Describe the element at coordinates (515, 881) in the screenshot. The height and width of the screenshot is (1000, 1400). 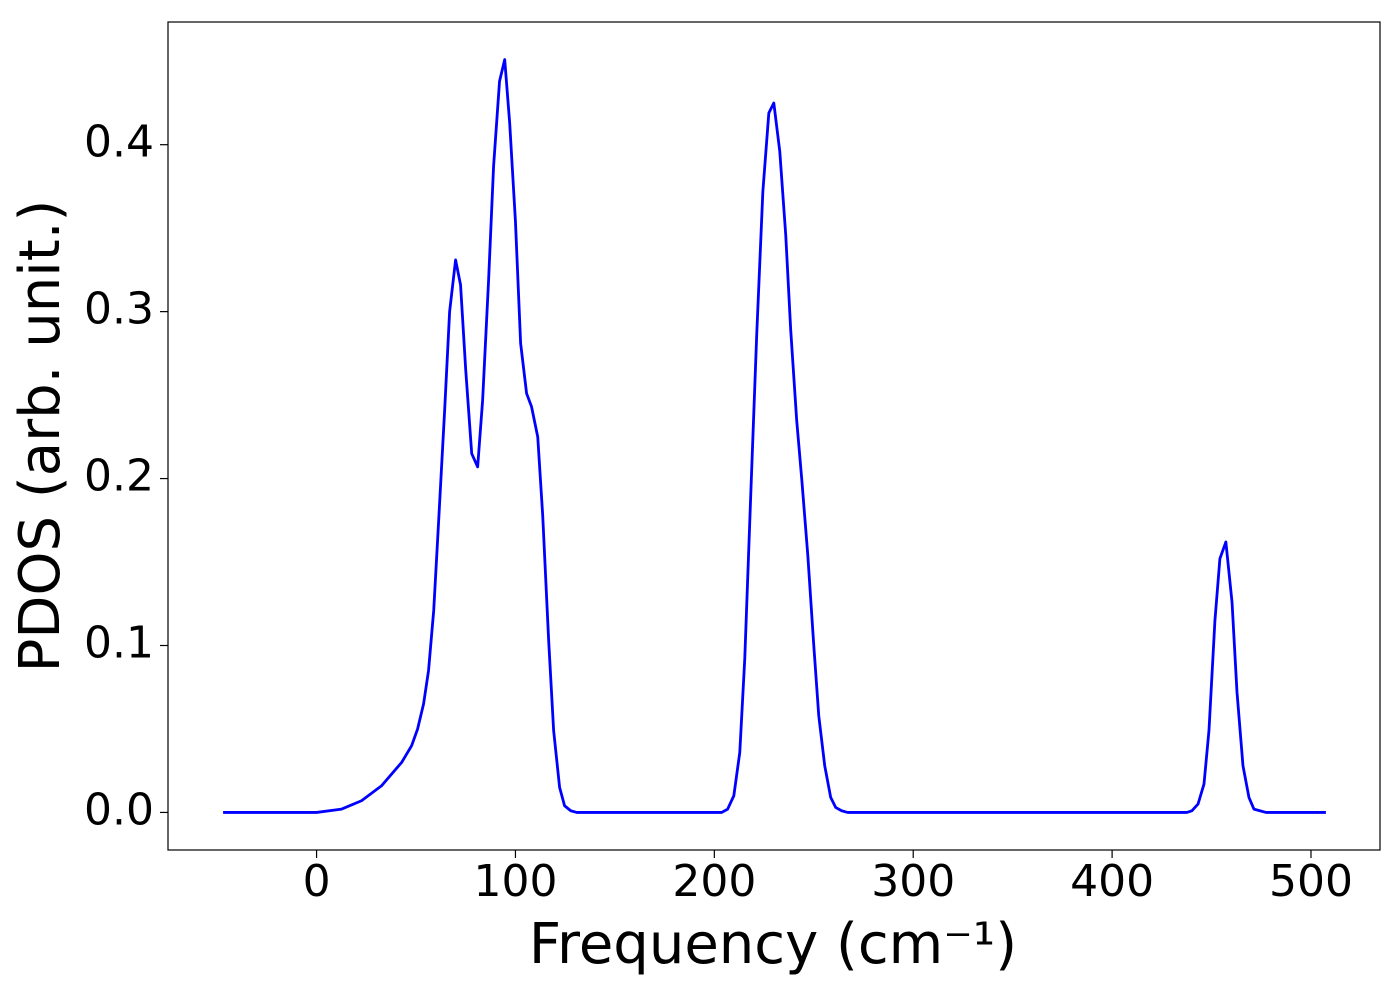
I see `x-tick-label: 100` at that location.